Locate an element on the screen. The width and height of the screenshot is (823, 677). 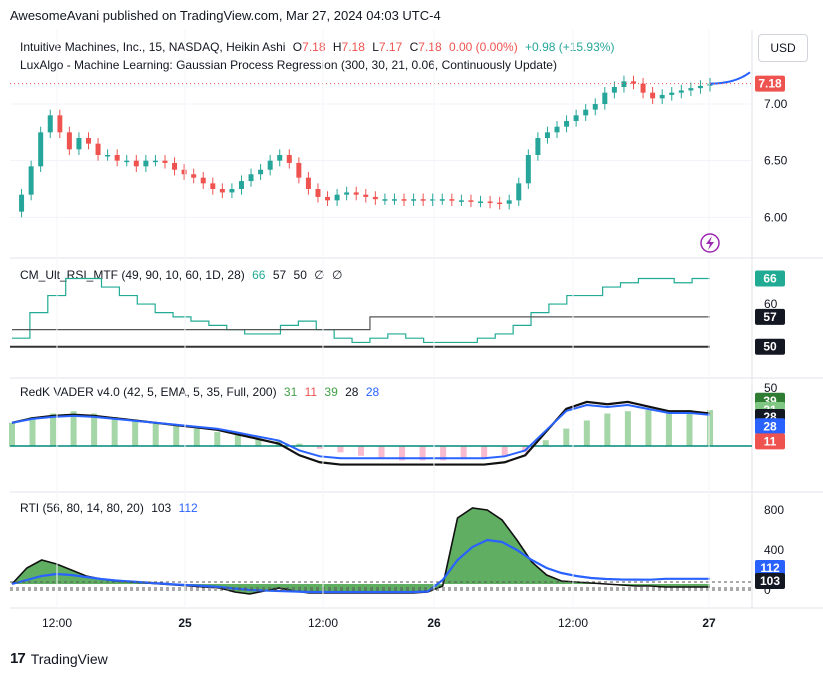
rsi-label-57: 57 is located at coordinates (770, 317).